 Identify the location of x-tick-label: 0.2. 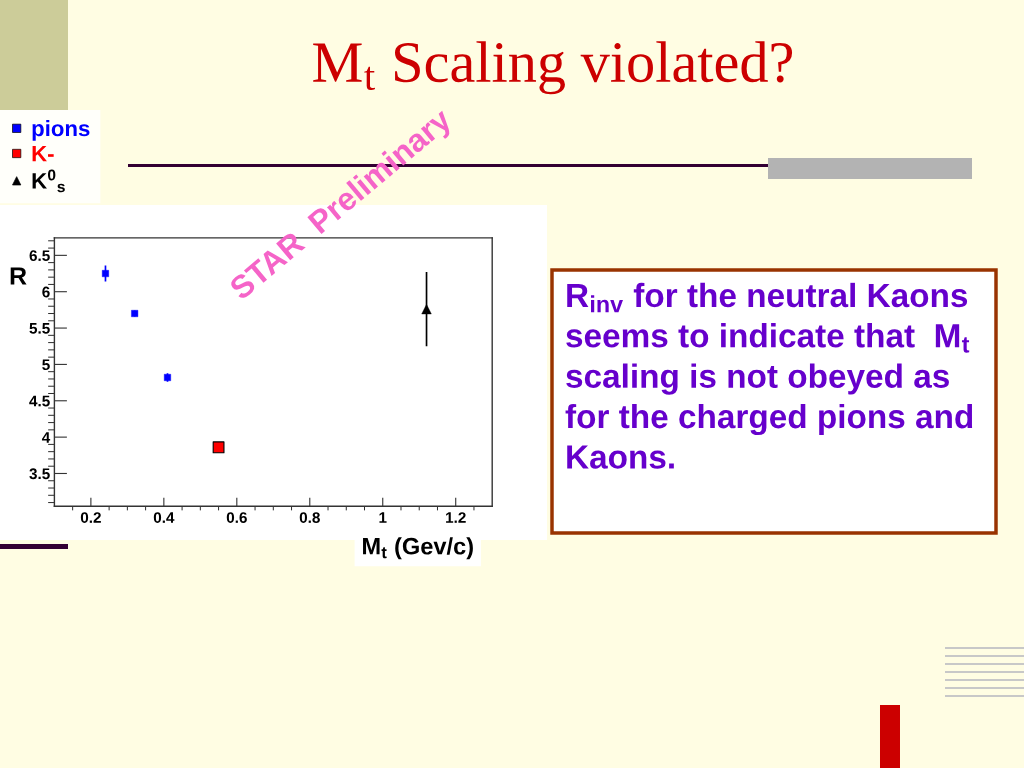
(90, 517).